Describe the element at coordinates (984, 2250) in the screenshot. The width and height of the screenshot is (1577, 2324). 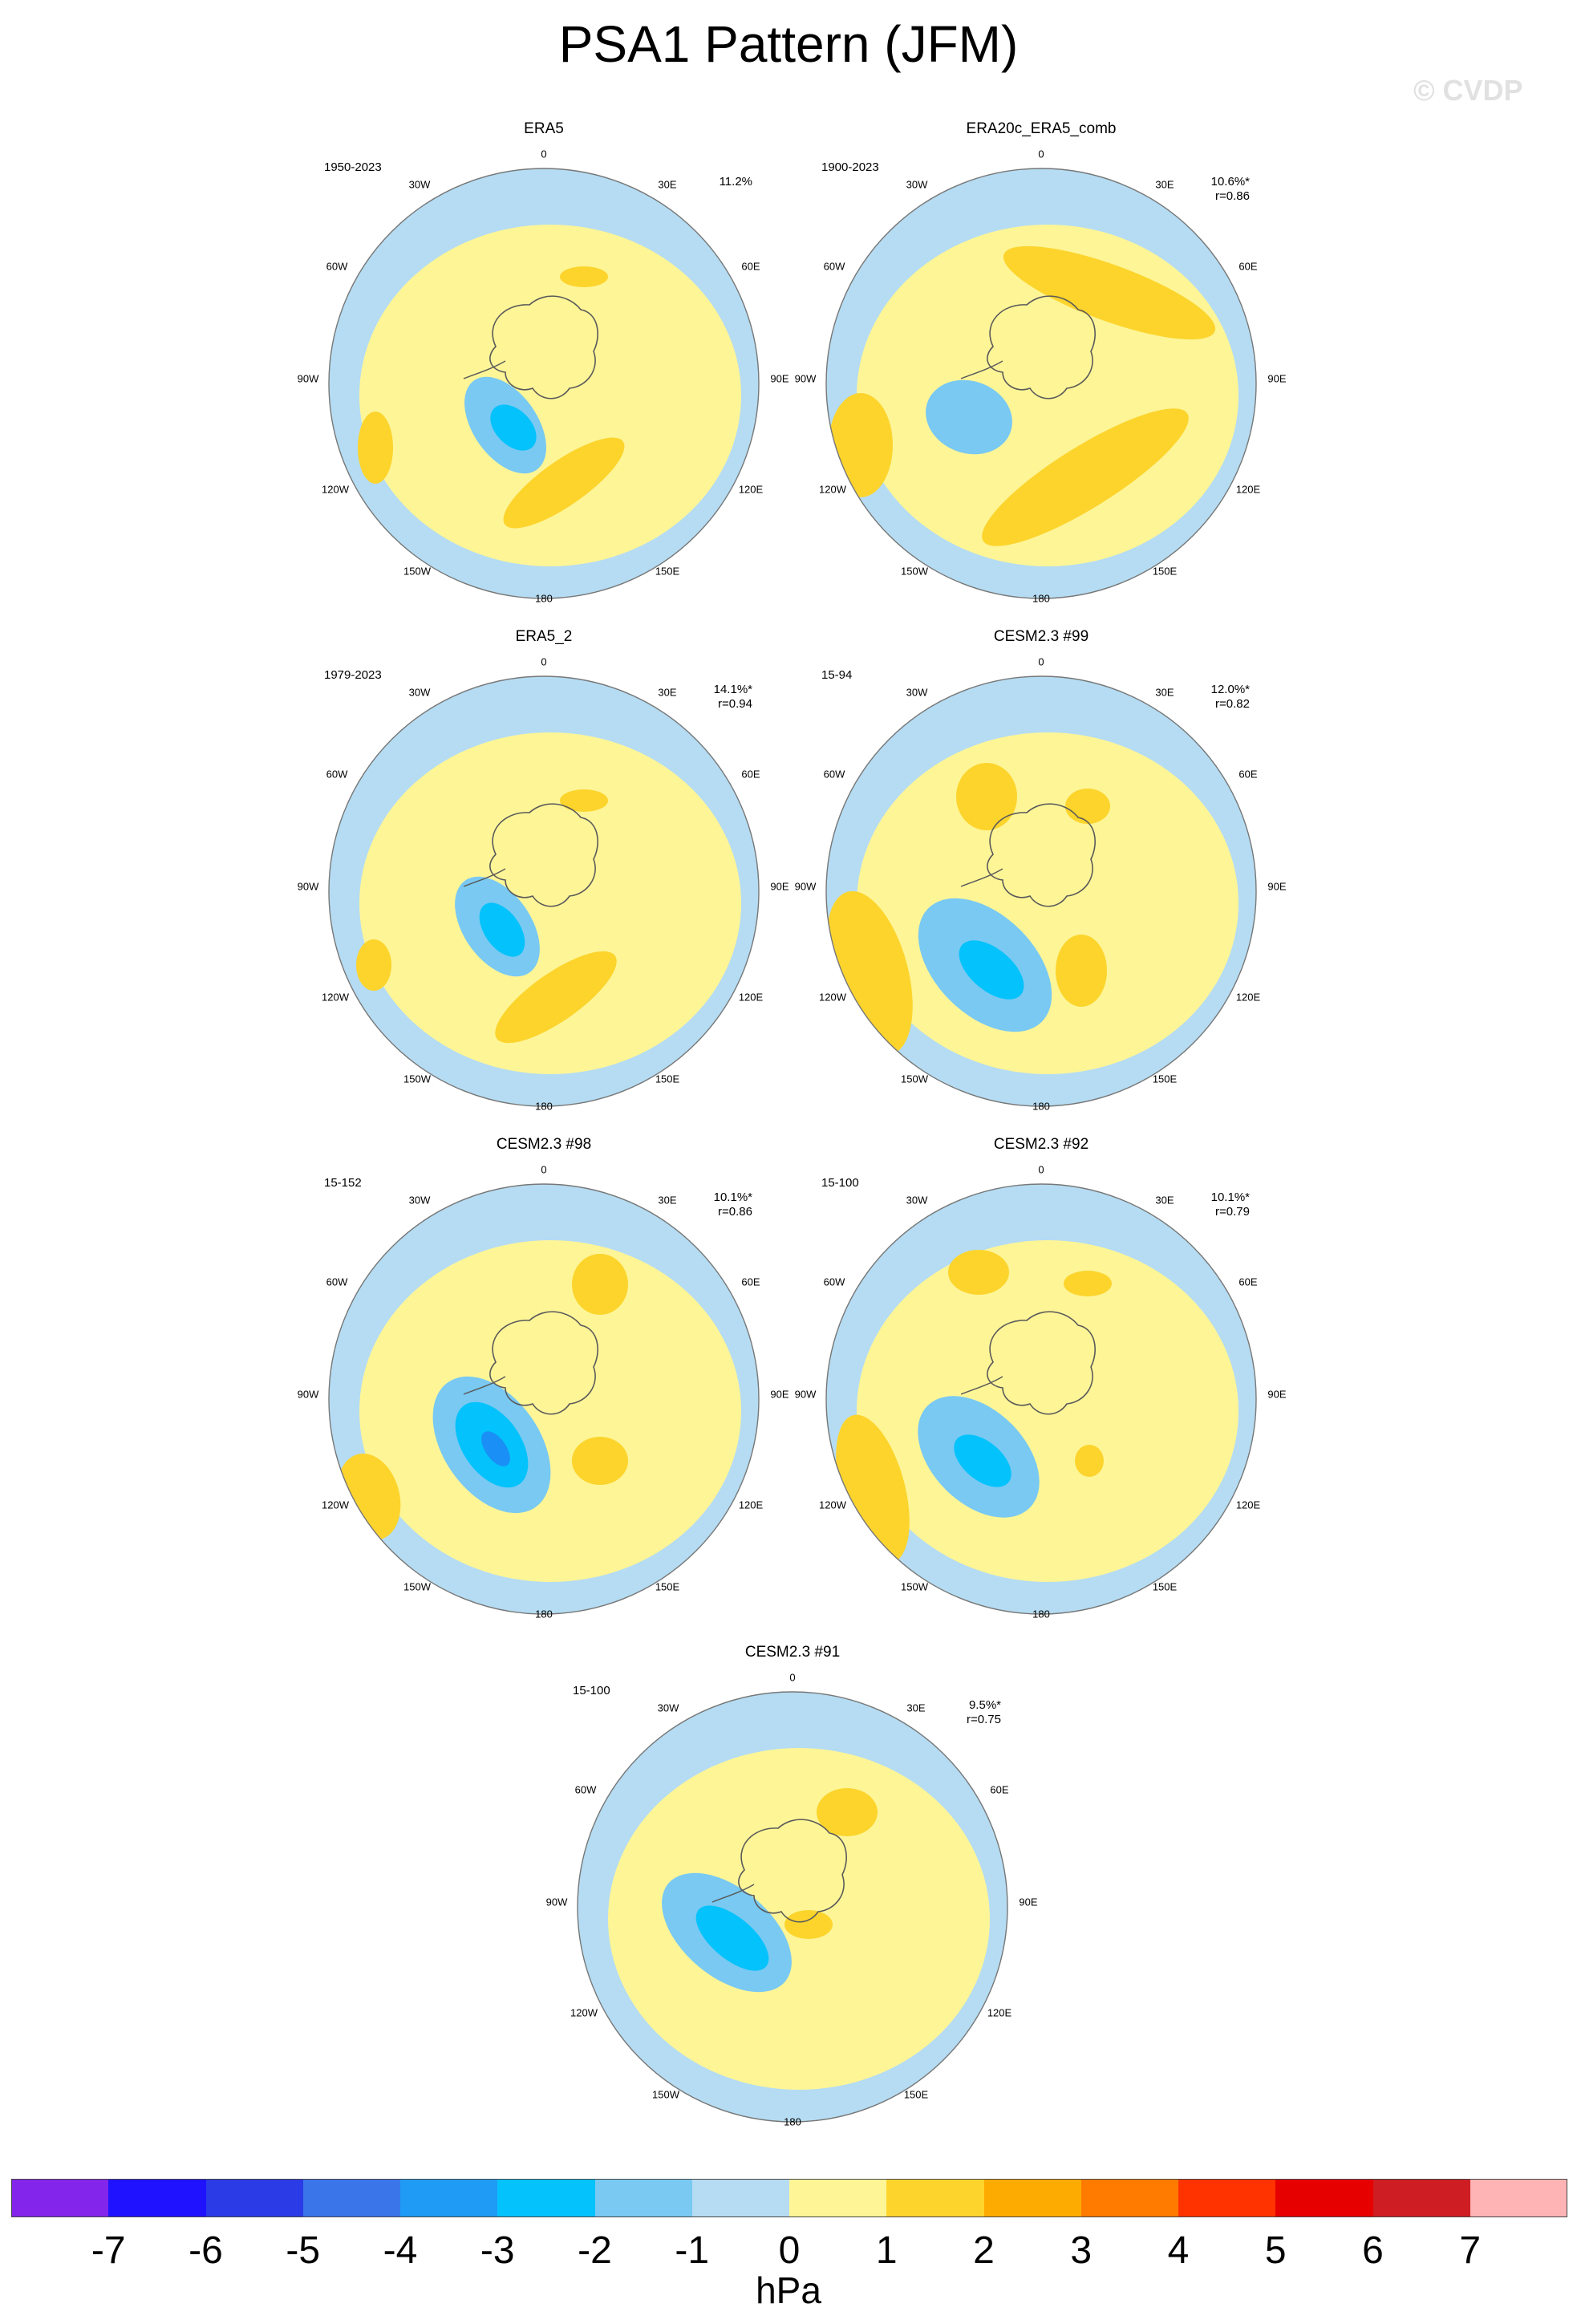
I see `colorbar-tick-label: 2` at that location.